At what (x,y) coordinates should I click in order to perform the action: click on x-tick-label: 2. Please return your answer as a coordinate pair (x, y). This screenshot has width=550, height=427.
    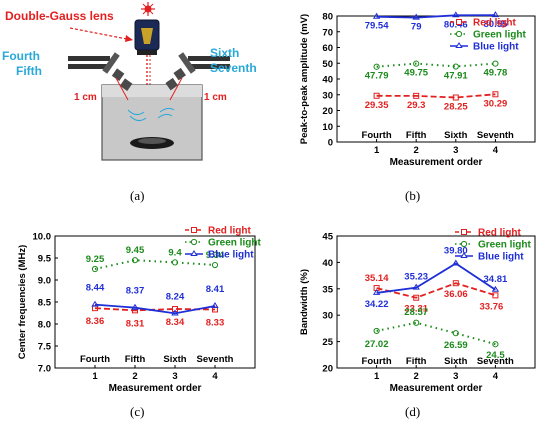
    Looking at the image, I should click on (134, 376).